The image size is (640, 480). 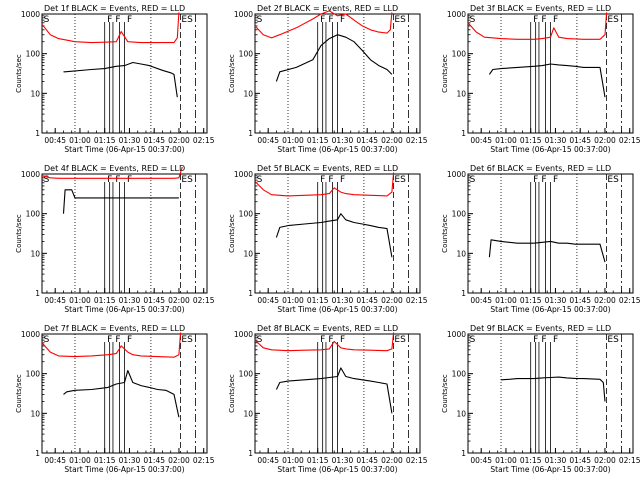 What do you see at coordinates (114, 8) in the screenshot?
I see `panel-title: Det 1f BLACK = Events, RED = LLD` at bounding box center [114, 8].